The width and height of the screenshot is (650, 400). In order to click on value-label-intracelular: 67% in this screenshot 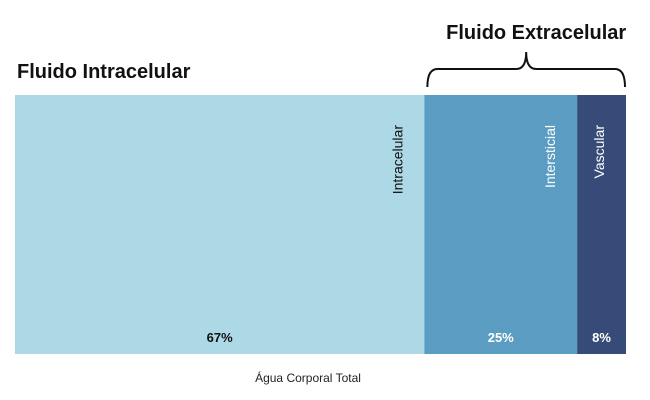, I will do `click(220, 337)`.